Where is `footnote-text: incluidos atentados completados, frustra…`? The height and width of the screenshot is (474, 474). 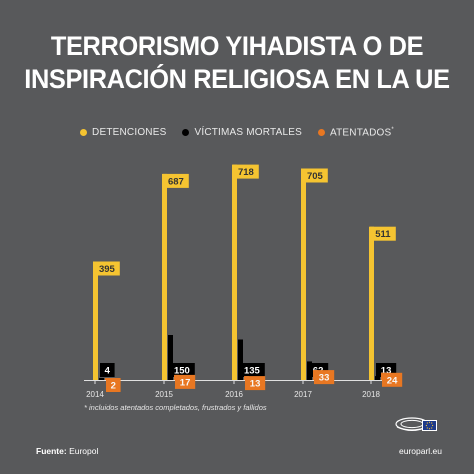 footnote-text: incluidos atentados completados, frustra… is located at coordinates (178, 407).